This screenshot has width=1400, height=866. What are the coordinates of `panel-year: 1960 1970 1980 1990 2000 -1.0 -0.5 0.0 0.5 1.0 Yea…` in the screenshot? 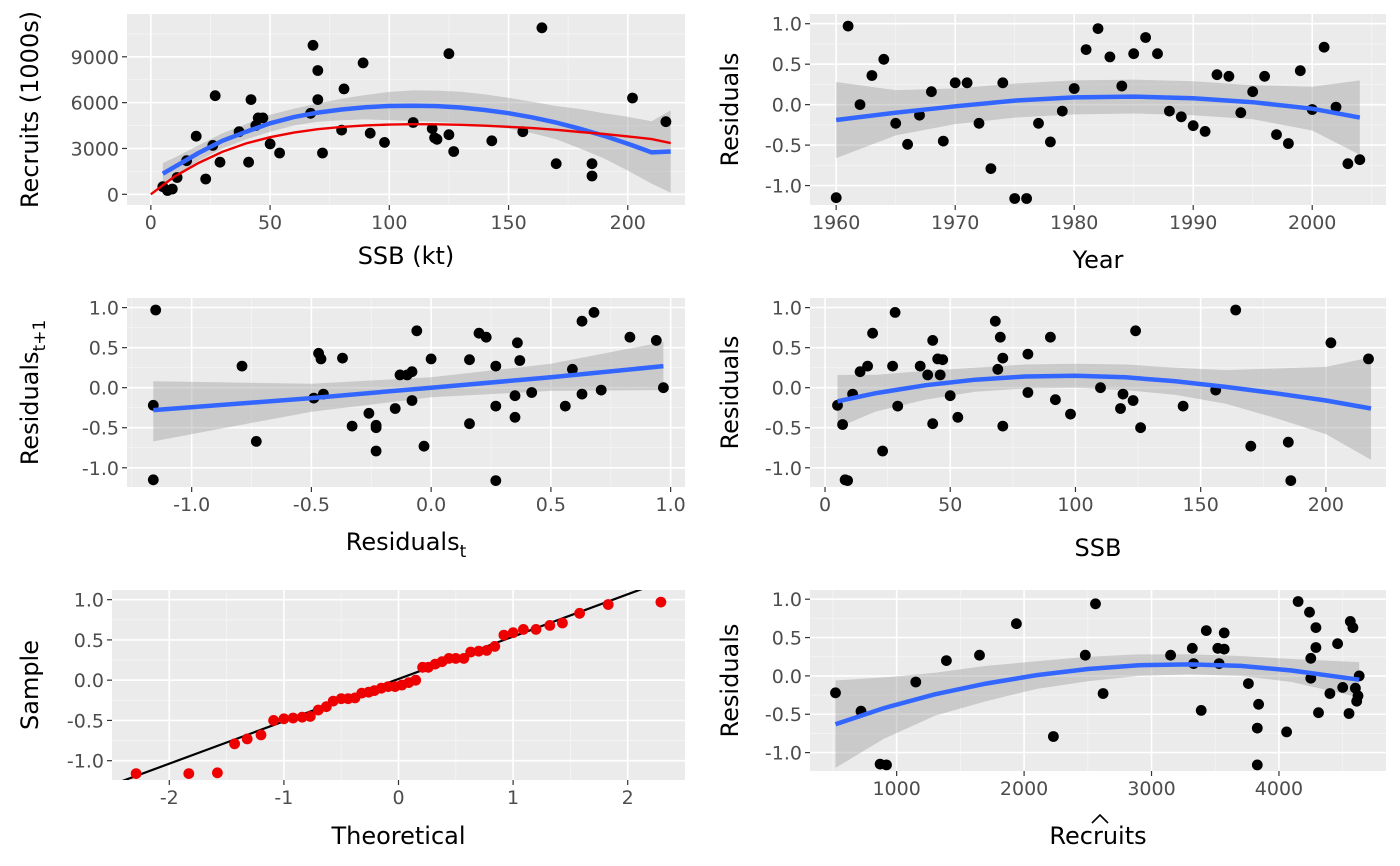 It's located at (1051, 144).